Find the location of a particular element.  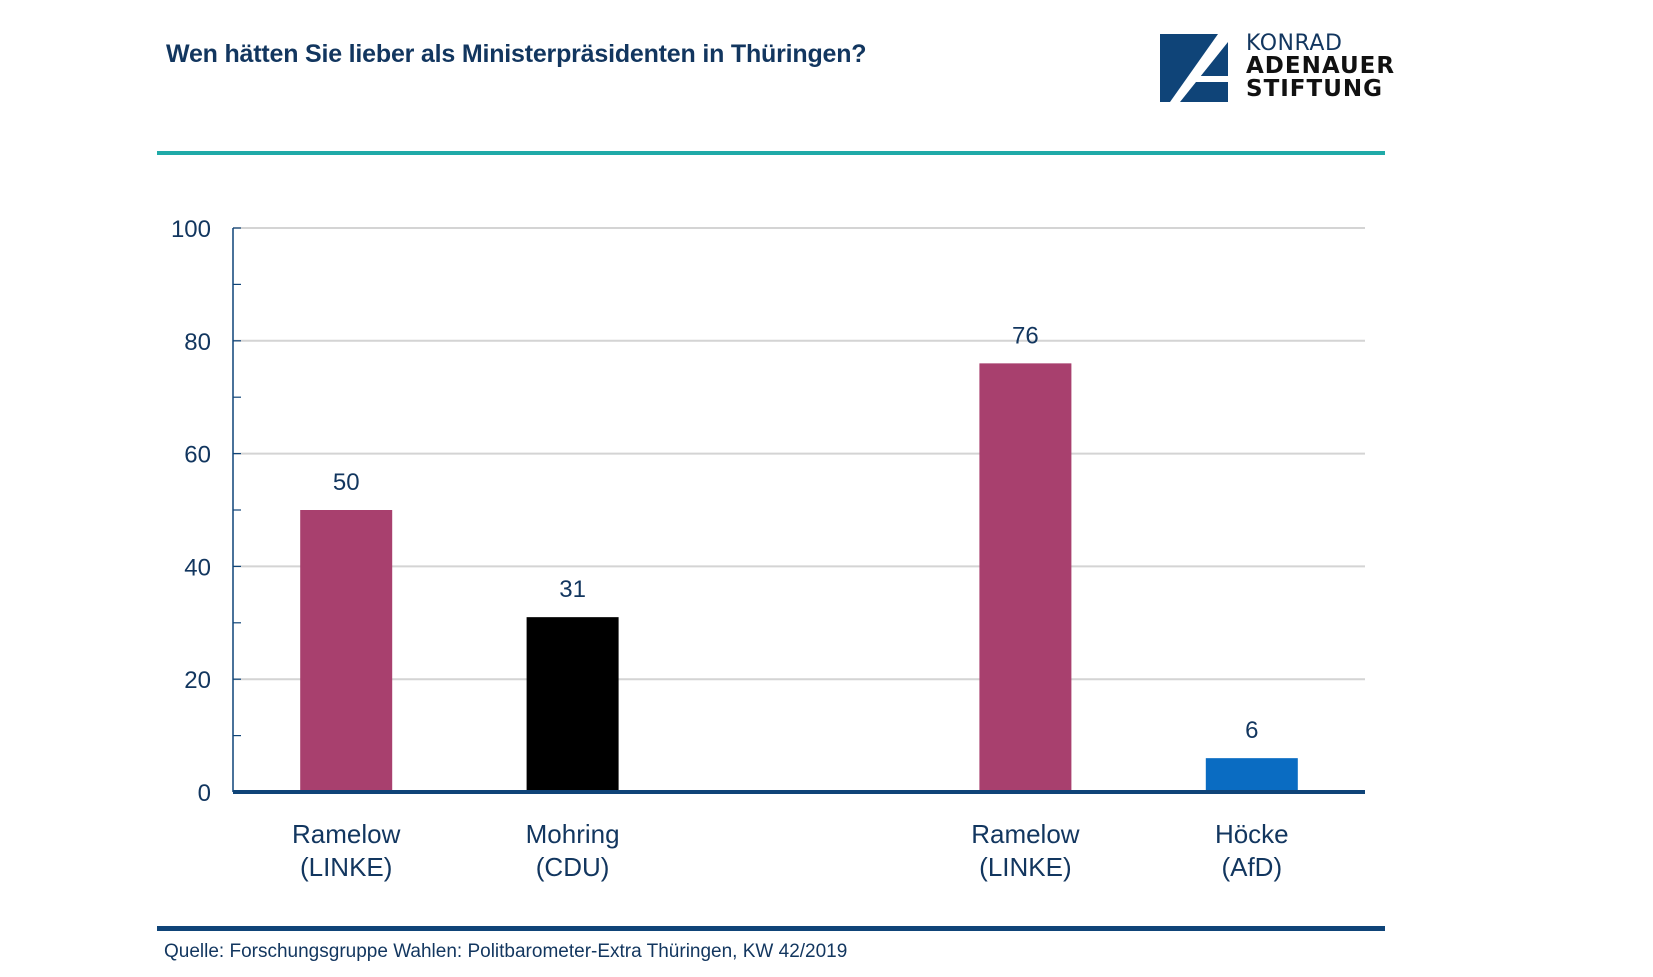

y-tick-label: 100 is located at coordinates (191, 229).